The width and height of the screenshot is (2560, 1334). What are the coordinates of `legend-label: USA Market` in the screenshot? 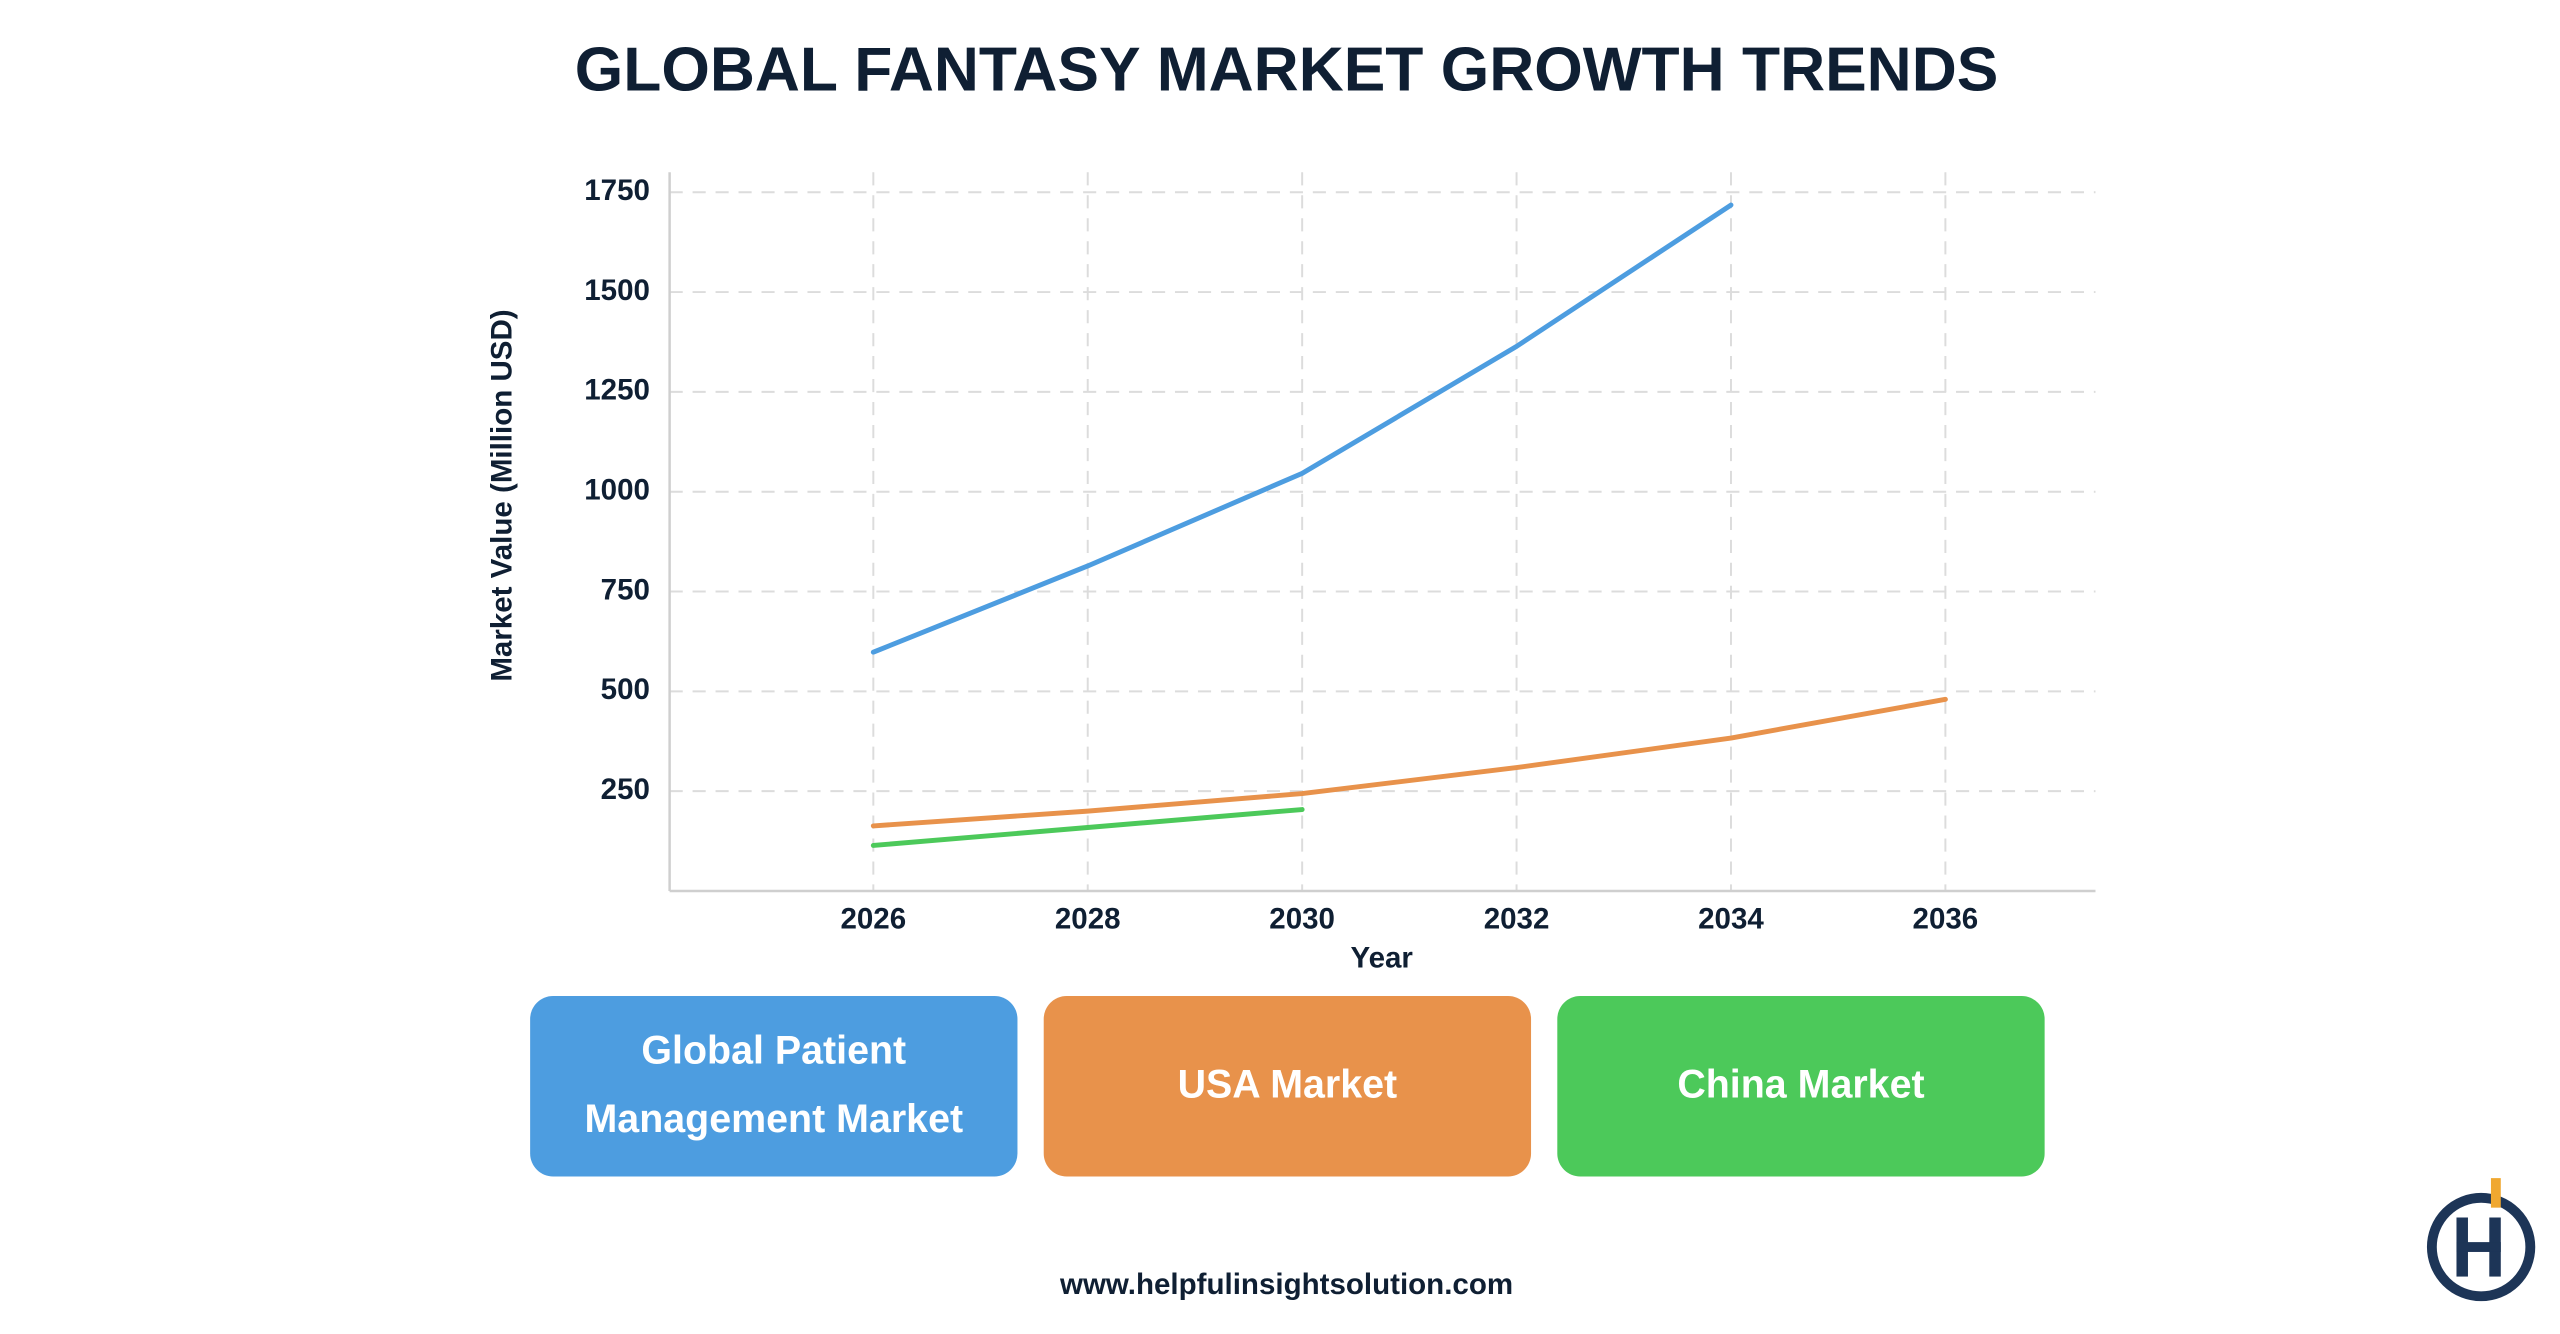 It's located at (1287, 1085).